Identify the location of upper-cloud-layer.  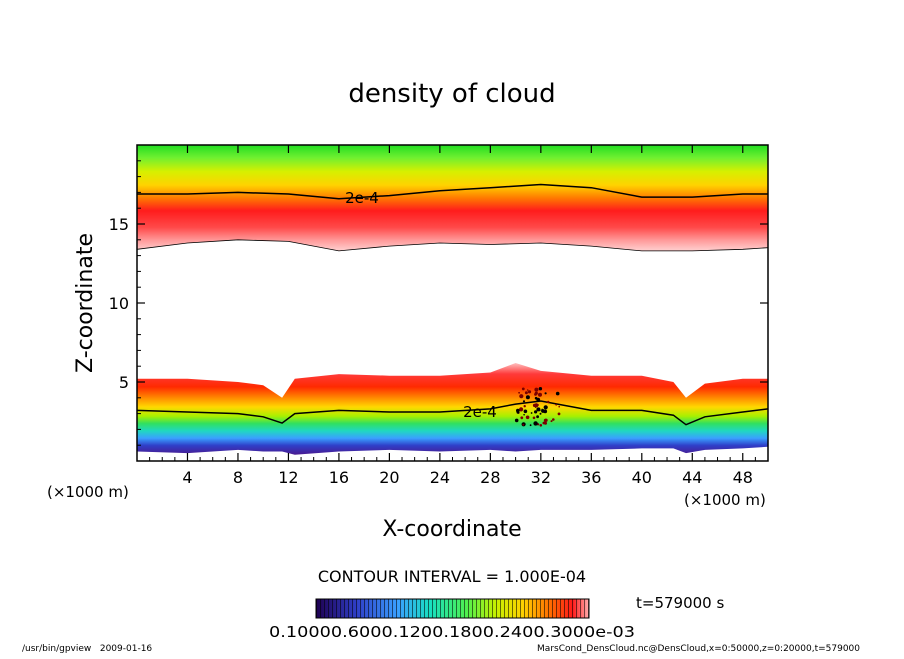
(452, 198).